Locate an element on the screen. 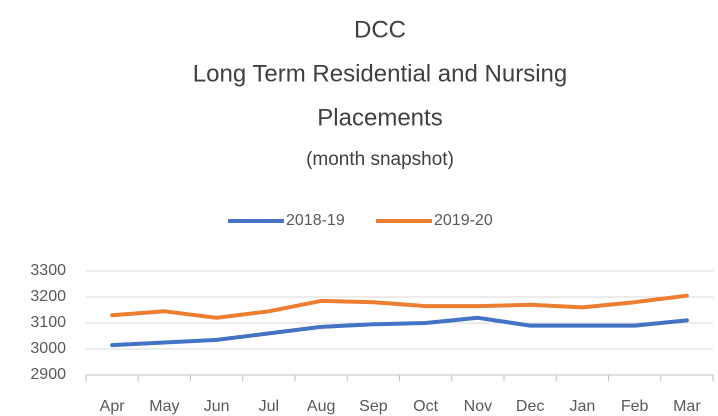  chart-title: DCC is located at coordinates (380, 29).